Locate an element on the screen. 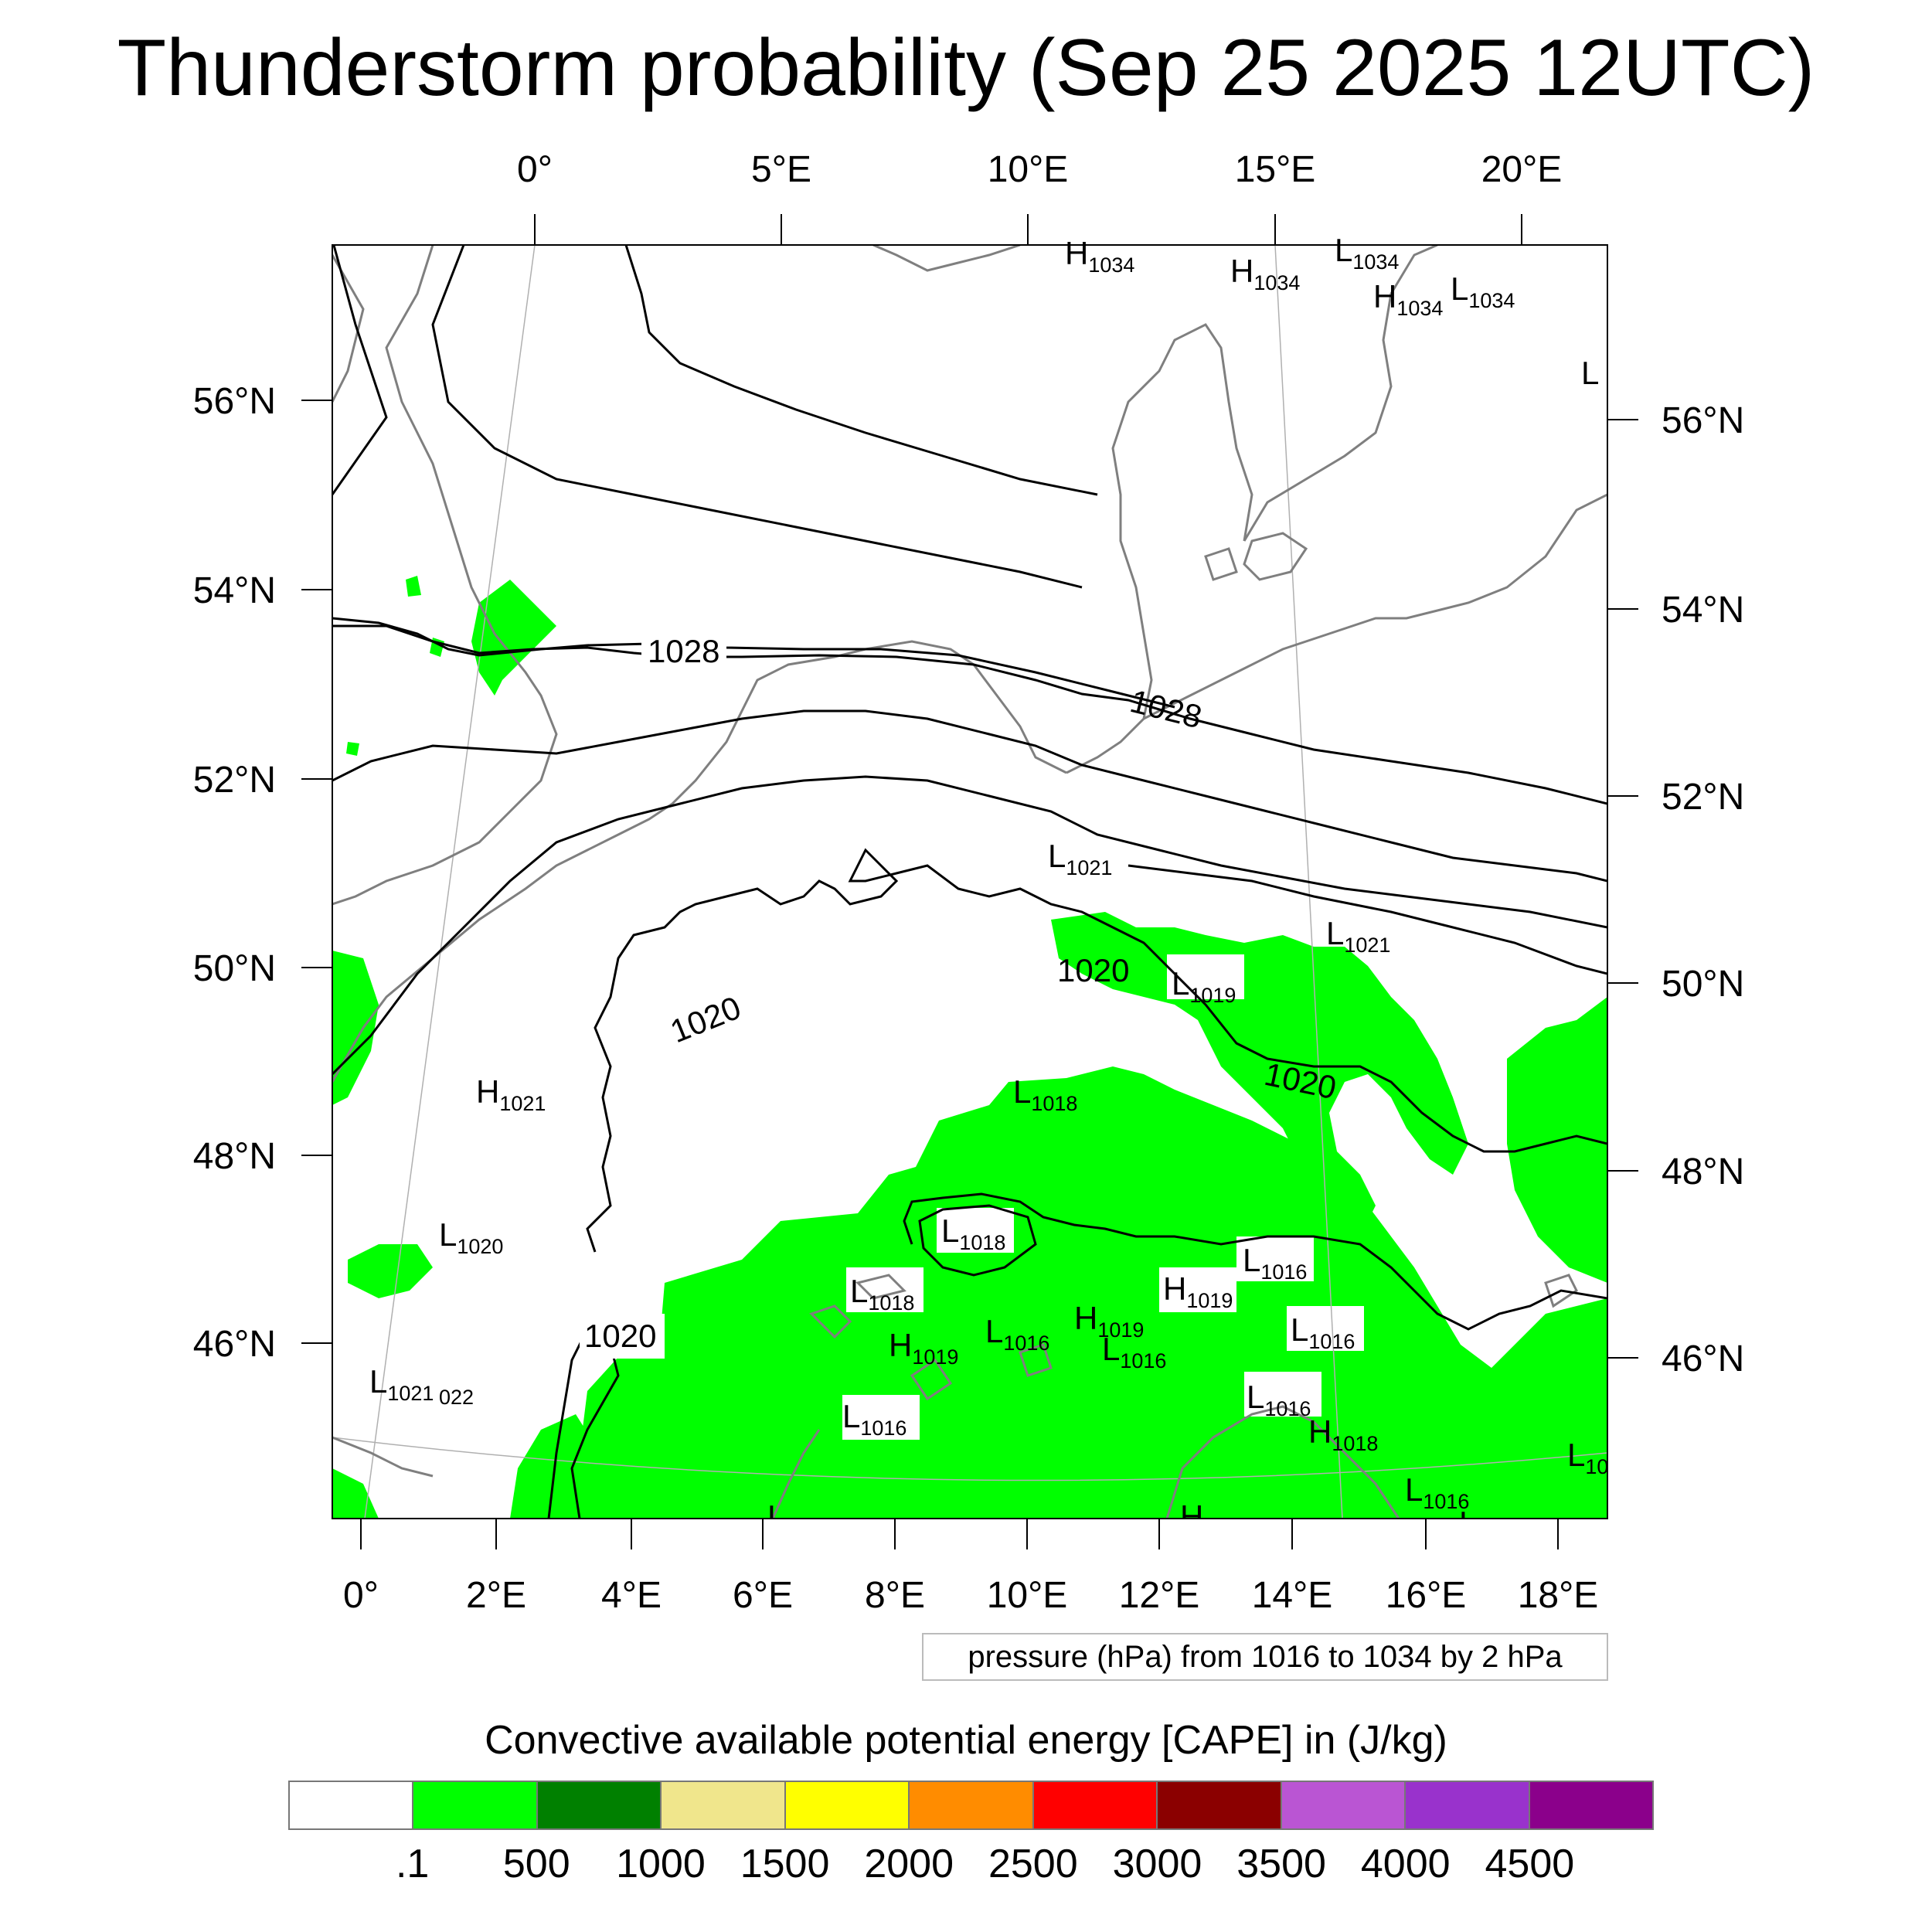 This screenshot has width=1932, height=1932. left-lat-labels: 56°N 54°N 52°N 50°N 48°N 46°N is located at coordinates (235, 873).